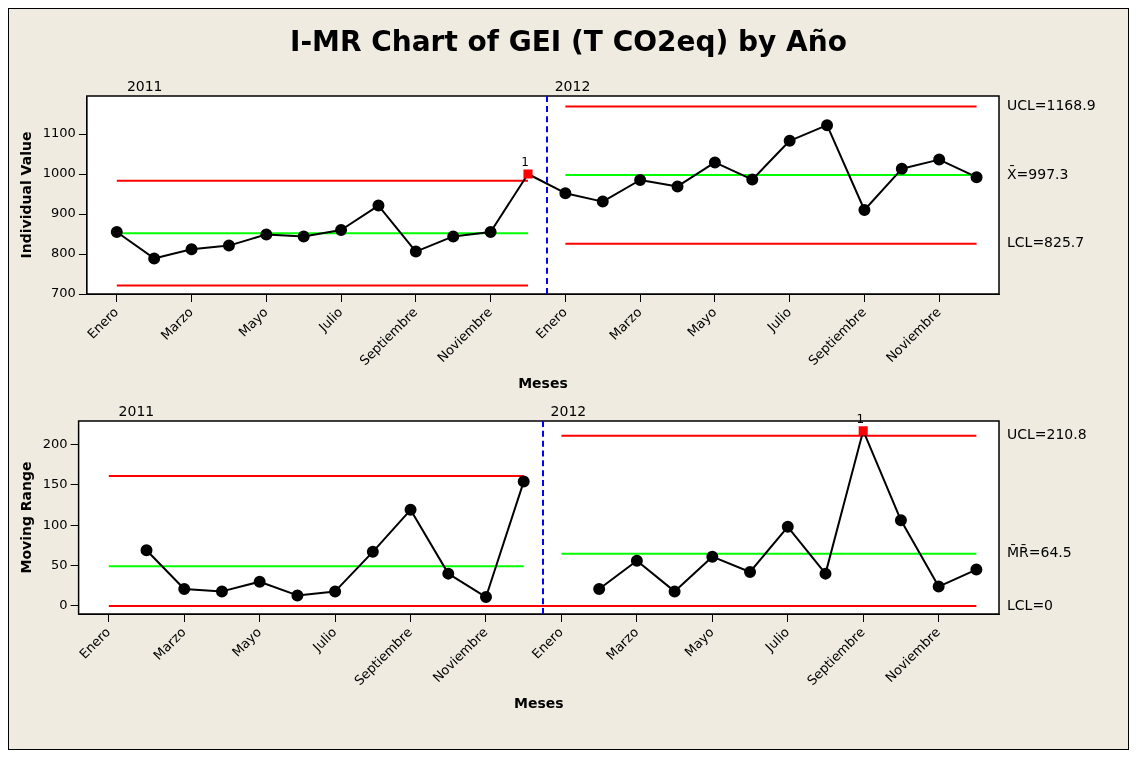  Describe the element at coordinates (59, 133) in the screenshot. I see `y-tick-label: 1100` at that location.